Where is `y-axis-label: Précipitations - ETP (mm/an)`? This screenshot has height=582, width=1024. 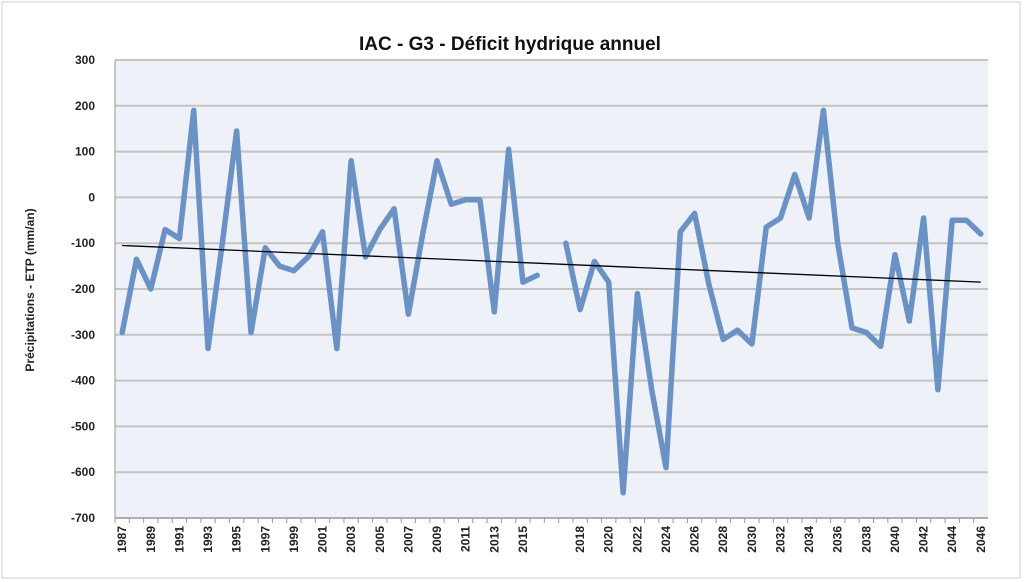
y-axis-label: Précipitations - ETP (mm/an) is located at coordinates (30, 289).